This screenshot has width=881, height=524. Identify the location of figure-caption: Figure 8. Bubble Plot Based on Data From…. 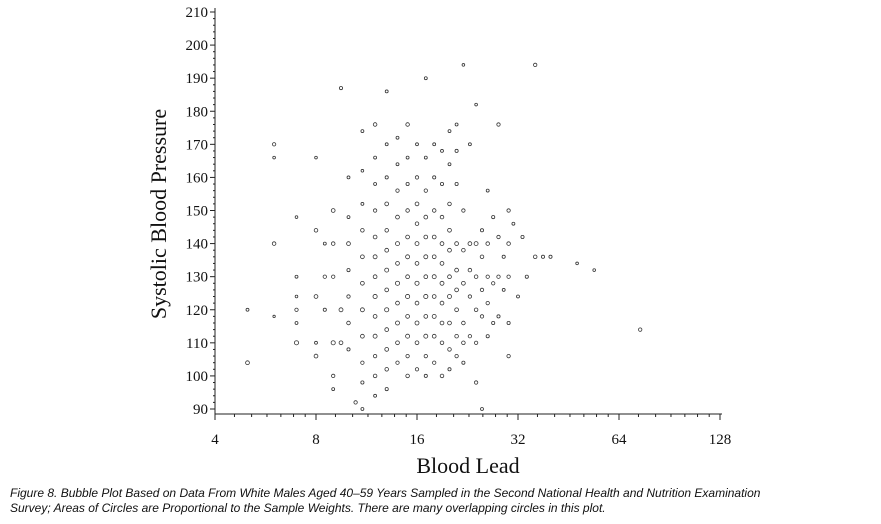
(442, 501).